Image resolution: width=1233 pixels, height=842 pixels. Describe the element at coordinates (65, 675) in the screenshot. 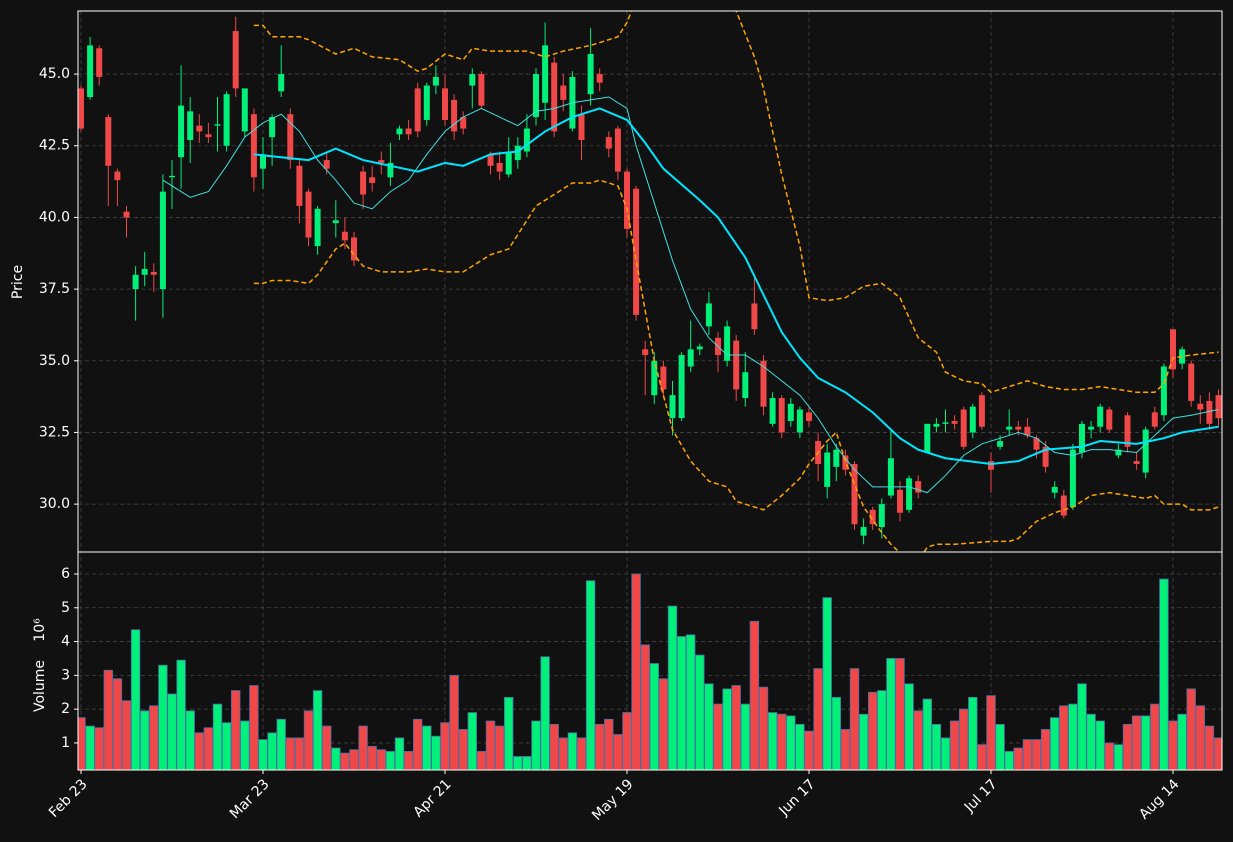

I see `y2-tick-label: 3` at that location.